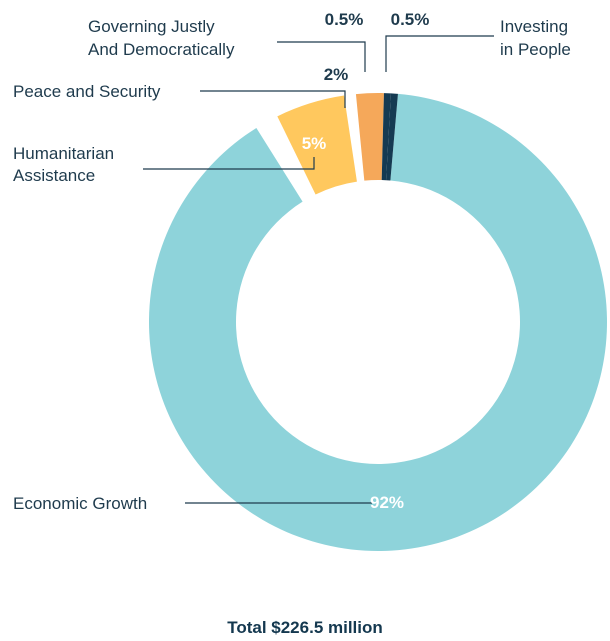 Image resolution: width=610 pixels, height=641 pixels. What do you see at coordinates (321, 56) in the screenshot?
I see `leader-line-governing-justly` at bounding box center [321, 56].